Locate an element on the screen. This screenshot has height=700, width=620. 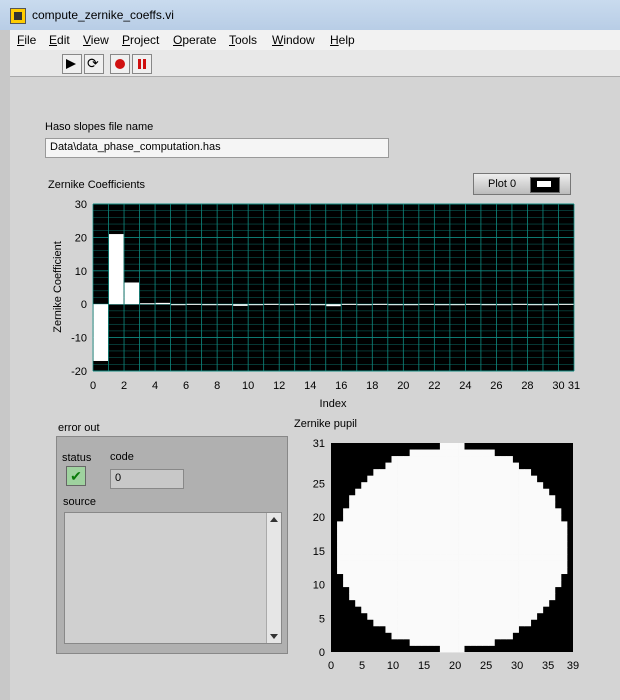
toolbar is located at coordinates (315, 63).